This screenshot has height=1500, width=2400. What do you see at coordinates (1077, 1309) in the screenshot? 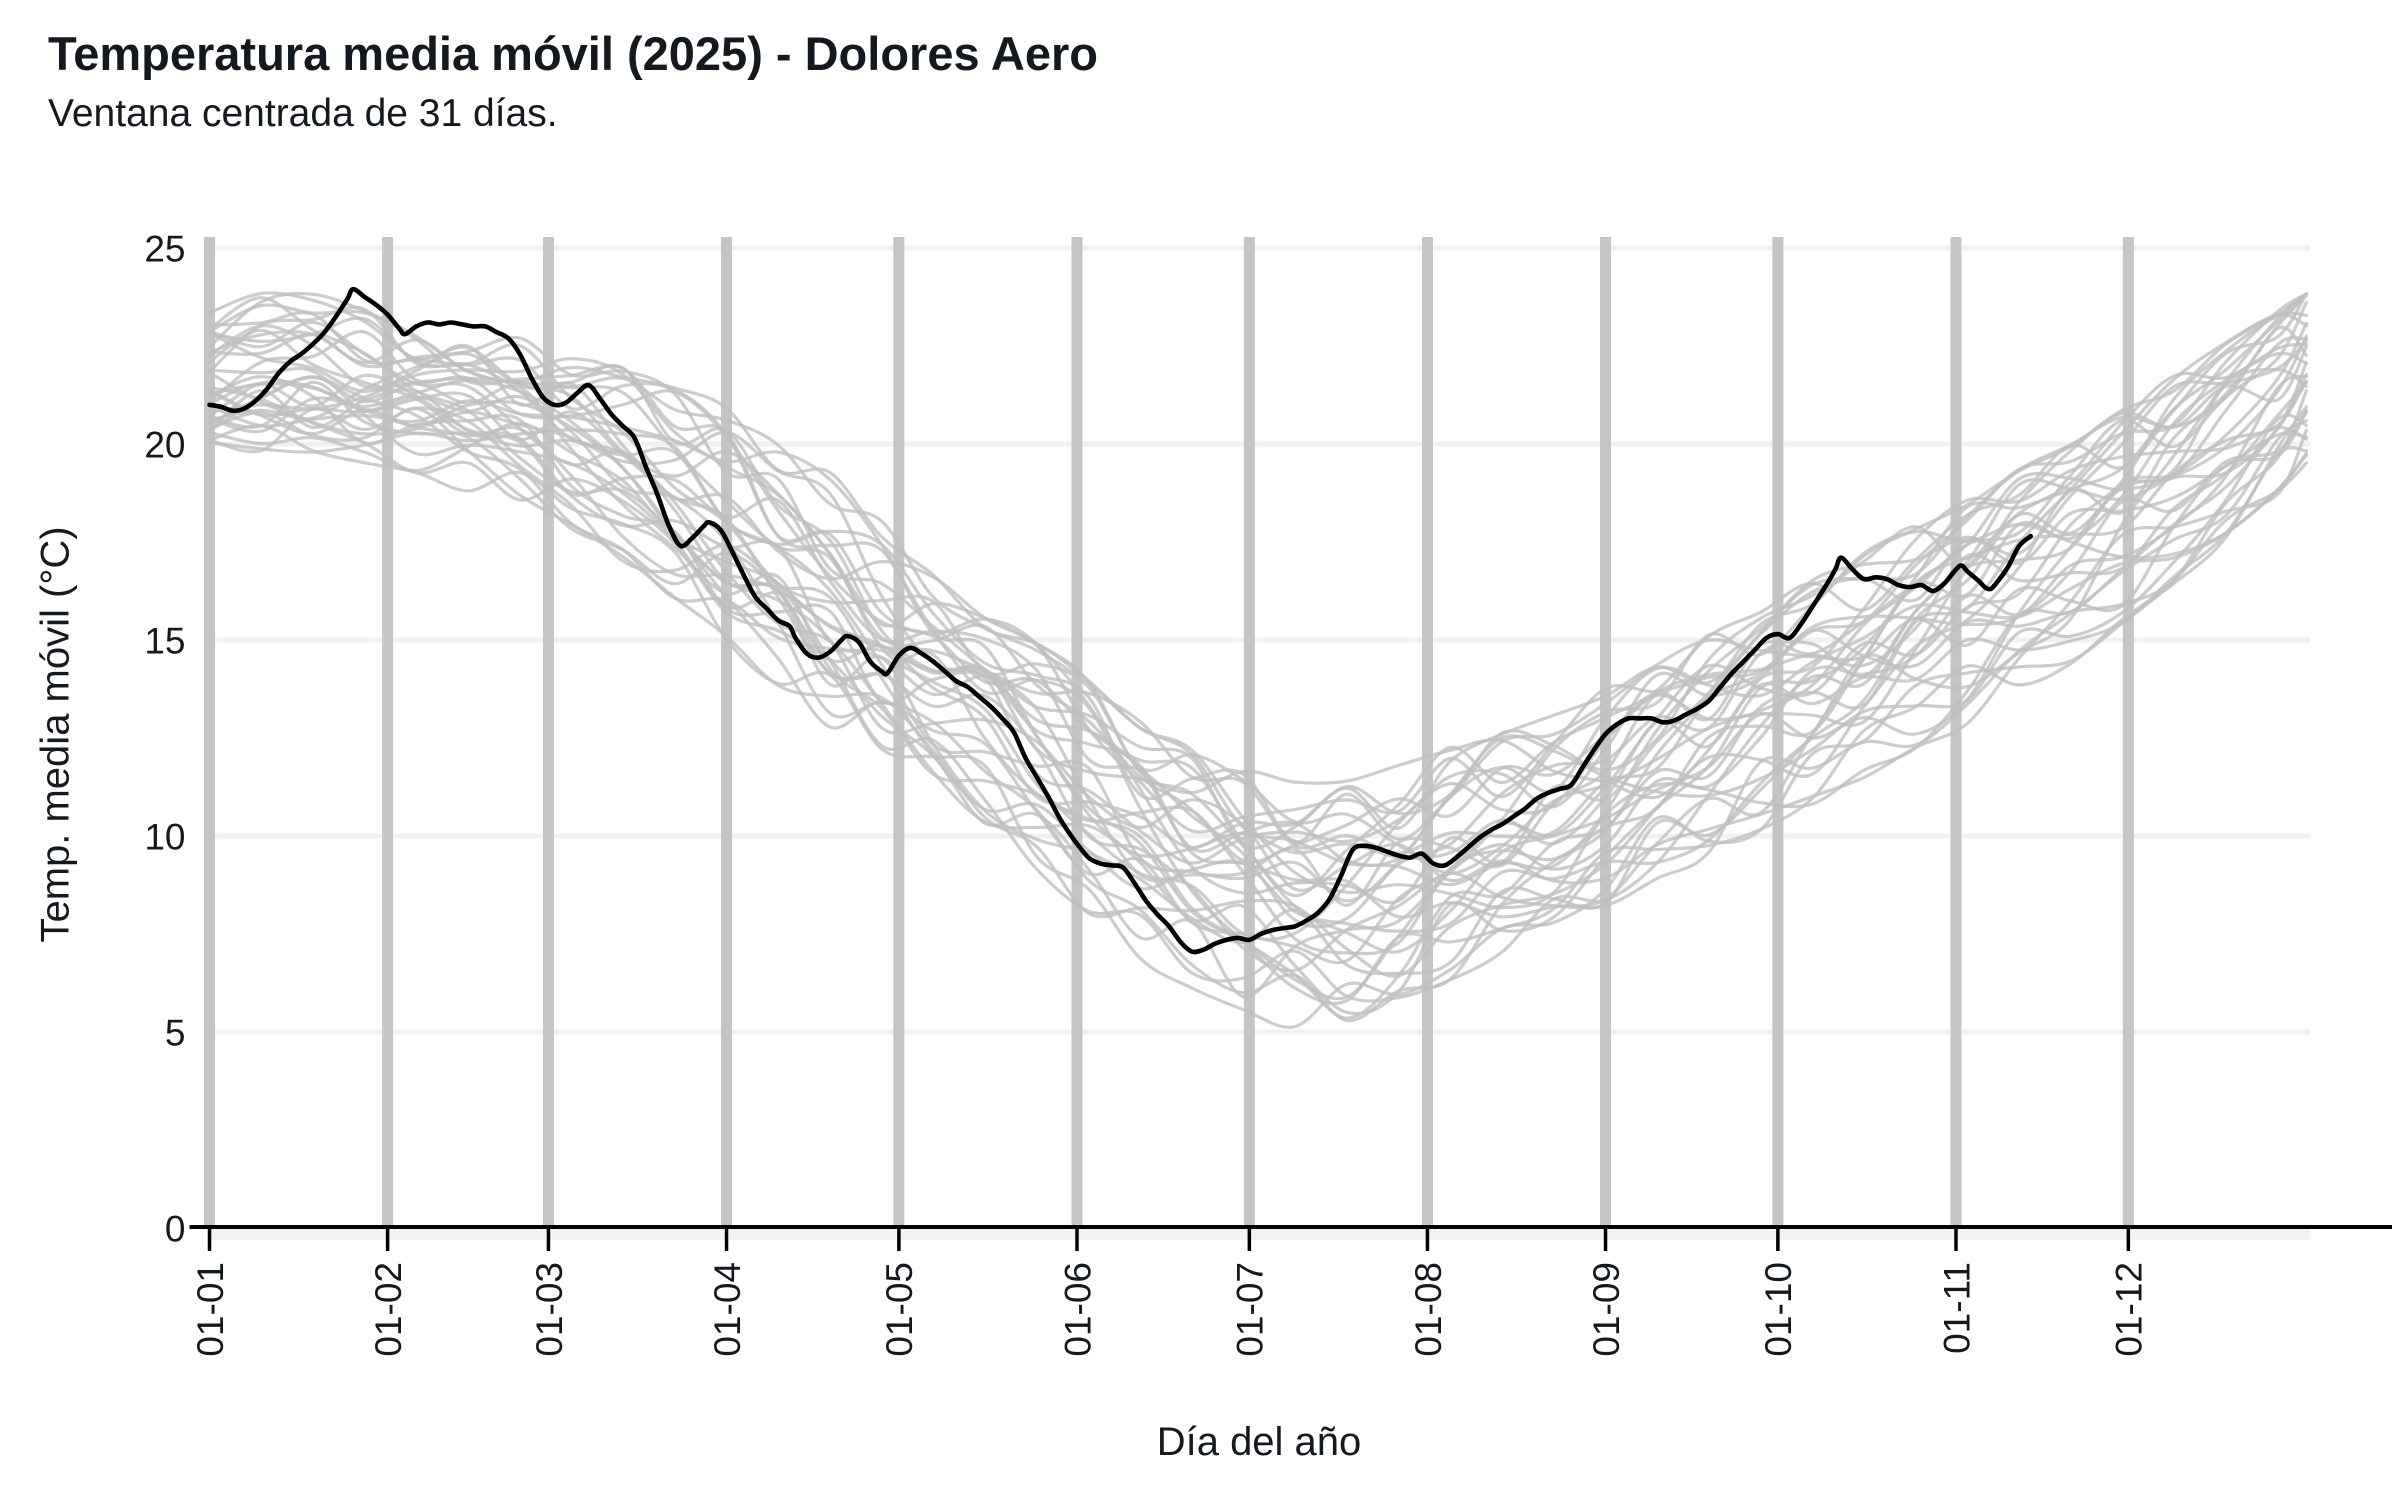
I see `x-tick-label: 01-06` at bounding box center [1077, 1309].